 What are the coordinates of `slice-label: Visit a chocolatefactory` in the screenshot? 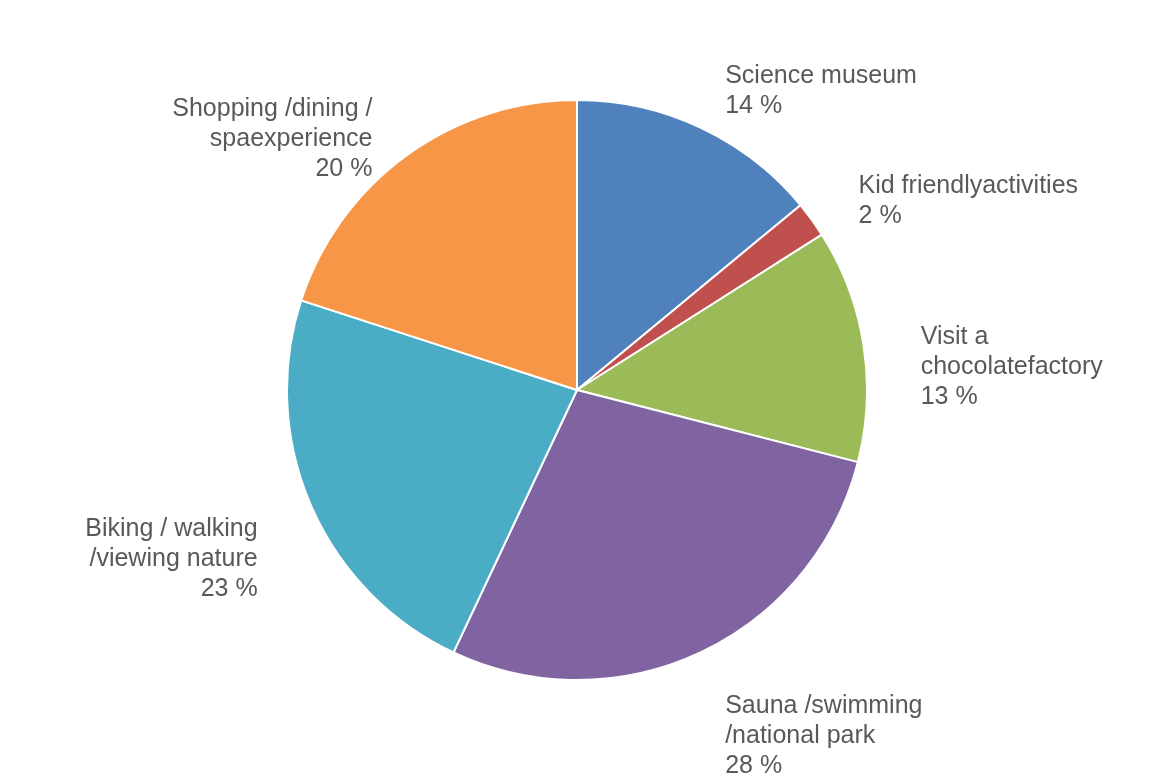 It's located at (1012, 349).